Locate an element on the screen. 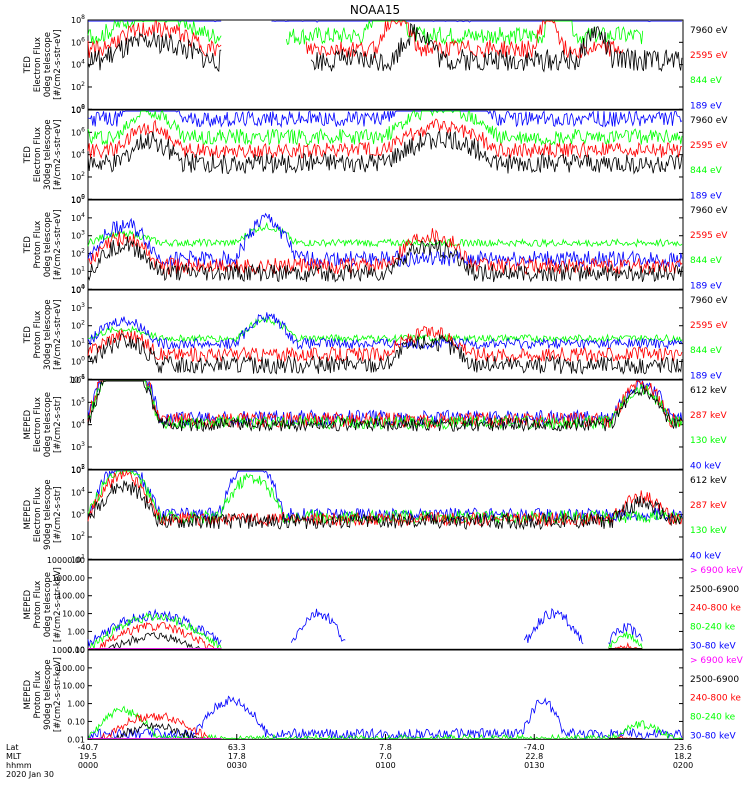 The width and height of the screenshot is (750, 800). y-tick-label: 10³ is located at coordinates (78, 307).